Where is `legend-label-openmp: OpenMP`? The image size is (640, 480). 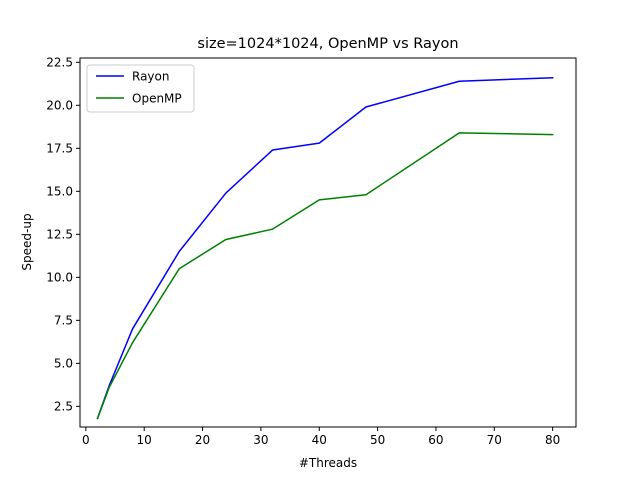 legend-label-openmp: OpenMP is located at coordinates (157, 99).